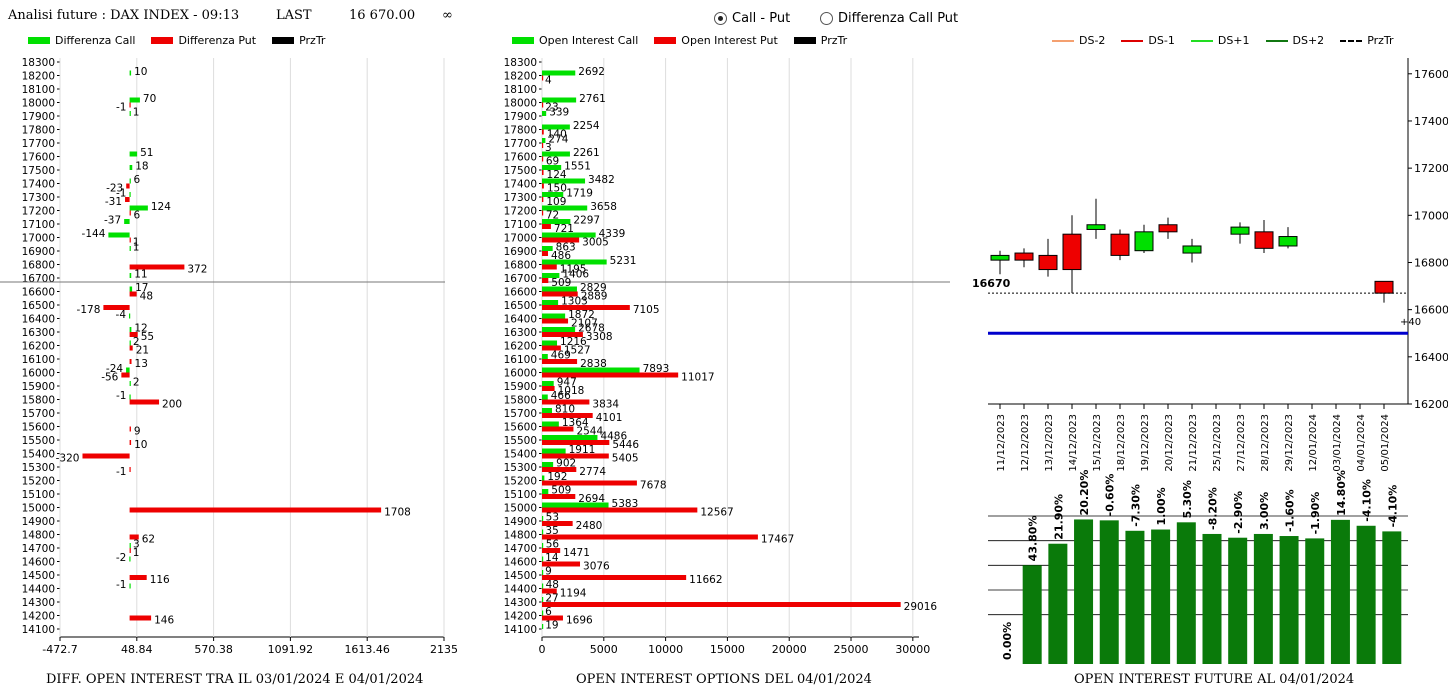  What do you see at coordinates (589, 40) in the screenshot?
I see `legend-label: Open Interest Call` at bounding box center [589, 40].